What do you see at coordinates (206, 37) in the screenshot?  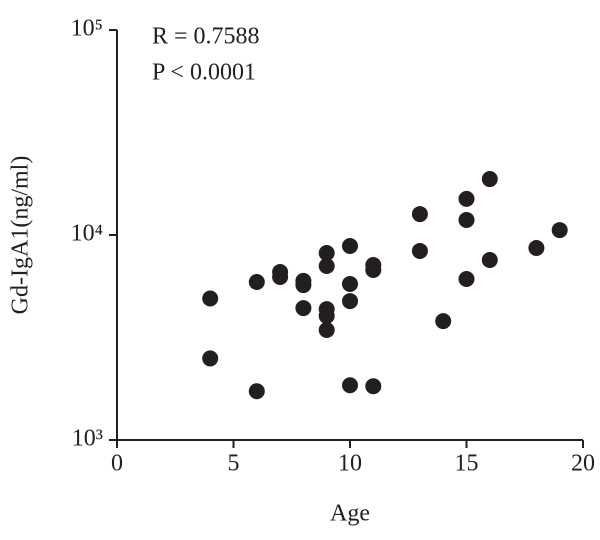 I see `annotation: R = 0.7588` at bounding box center [206, 37].